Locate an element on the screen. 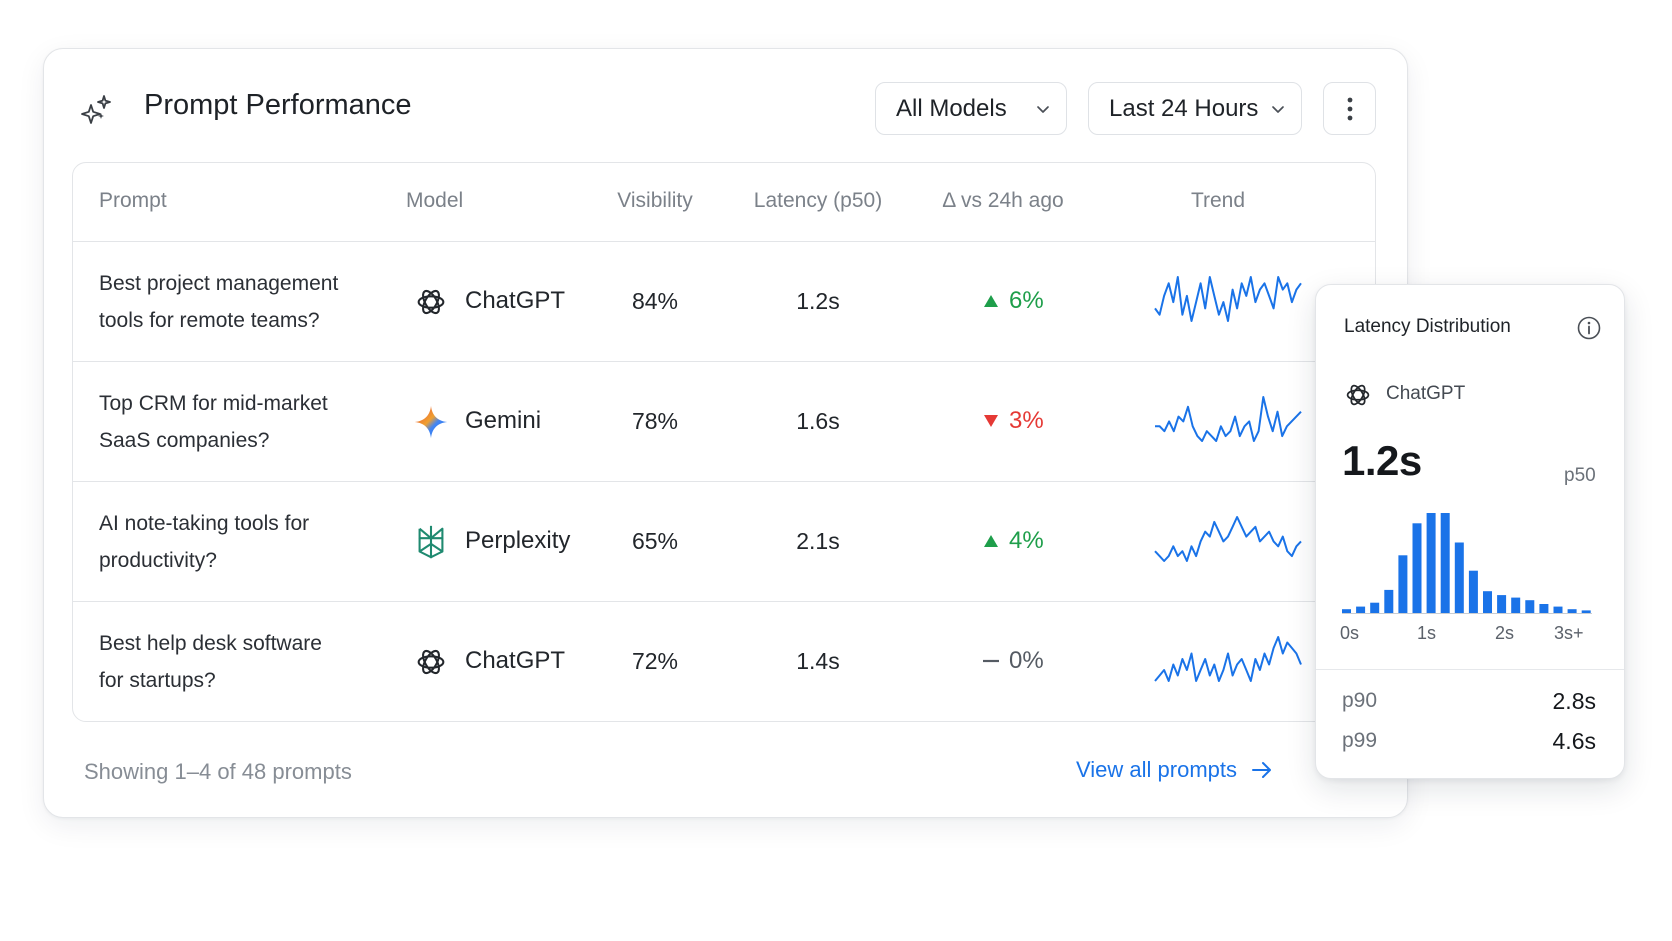 The width and height of the screenshot is (1672, 941). visibility-value: 72% is located at coordinates (655, 661).